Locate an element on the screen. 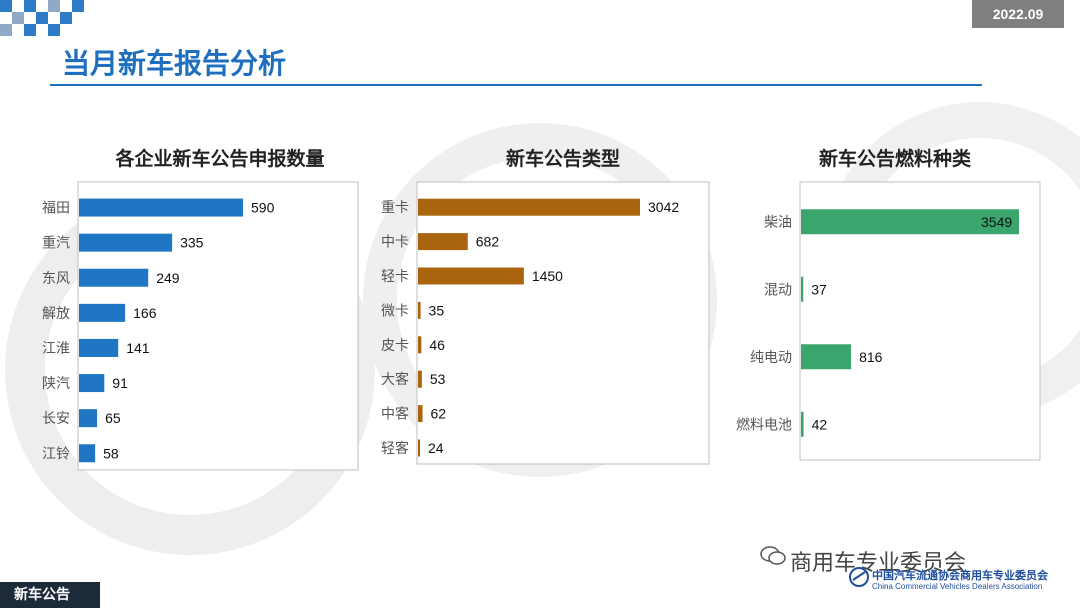 Image resolution: width=1080 pixels, height=608 pixels. section-badge: 新车公告 is located at coordinates (50, 595).